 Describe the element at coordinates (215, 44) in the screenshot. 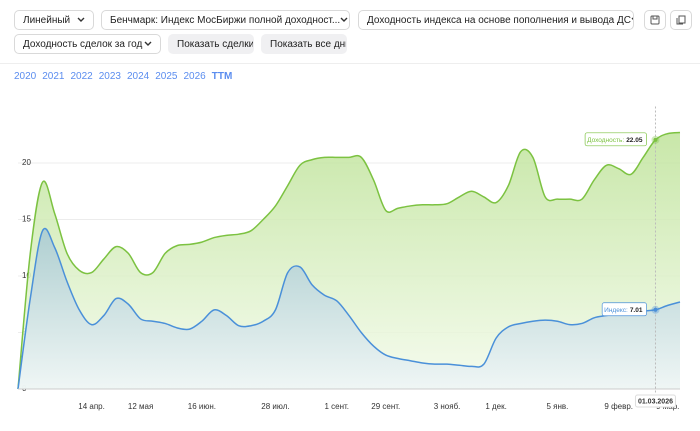

I see `button-text: Показать сделки` at that location.